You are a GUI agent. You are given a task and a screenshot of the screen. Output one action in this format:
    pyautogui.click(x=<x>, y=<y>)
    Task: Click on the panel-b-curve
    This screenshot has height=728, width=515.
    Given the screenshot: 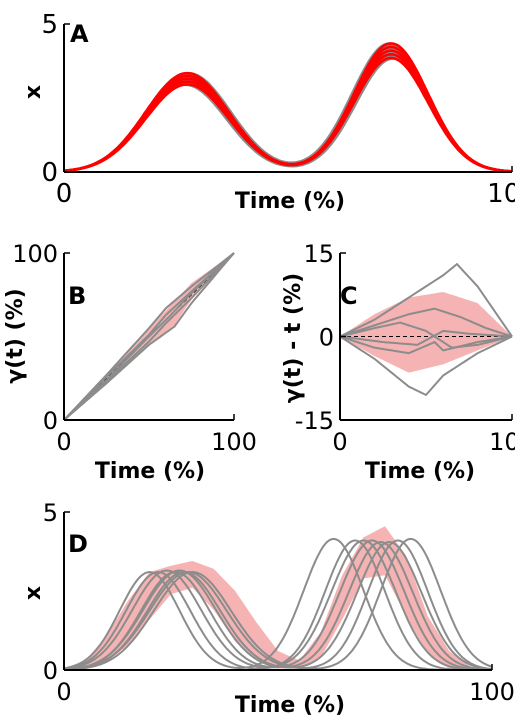 What is the action you would take?
    pyautogui.click(x=149, y=336)
    